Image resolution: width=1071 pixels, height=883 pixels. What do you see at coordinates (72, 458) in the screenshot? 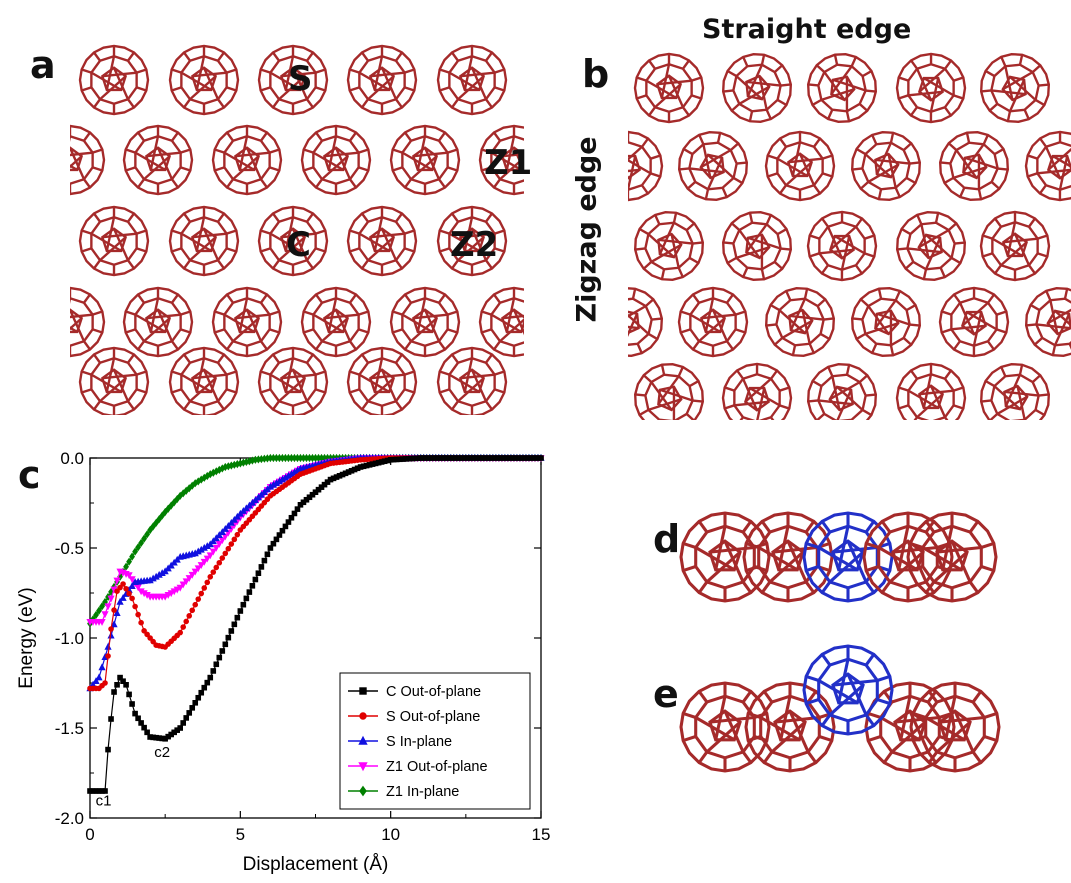
I see `y-tick-label: 0.0` at bounding box center [72, 458].